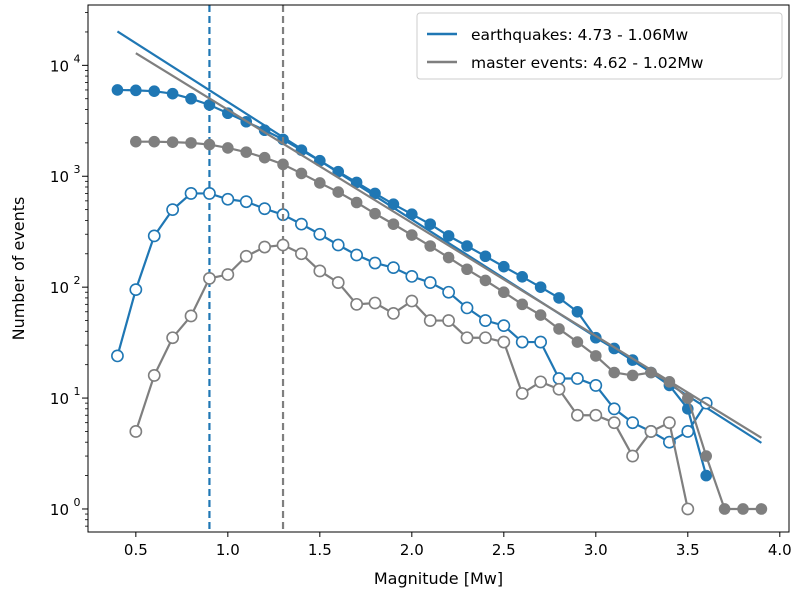 The image size is (796, 593). What do you see at coordinates (412, 550) in the screenshot?
I see `x-tick-label: 2.0` at bounding box center [412, 550].